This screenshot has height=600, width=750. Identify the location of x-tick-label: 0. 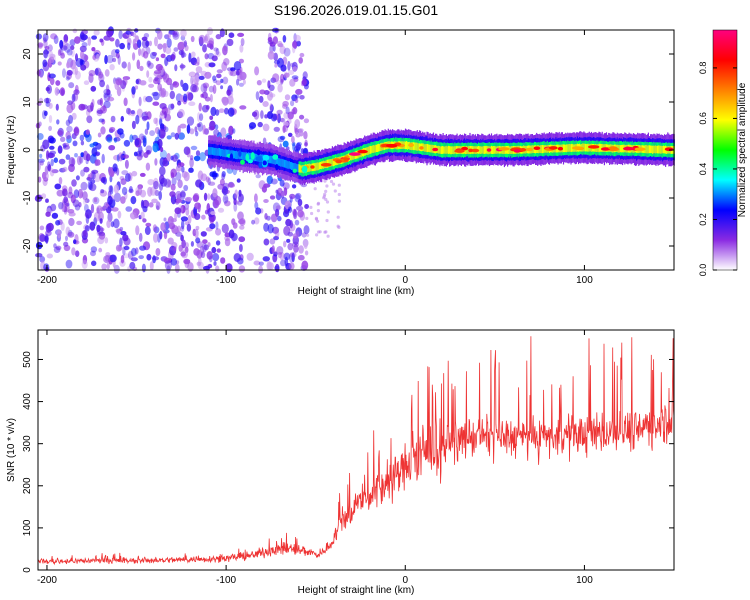
(405, 280).